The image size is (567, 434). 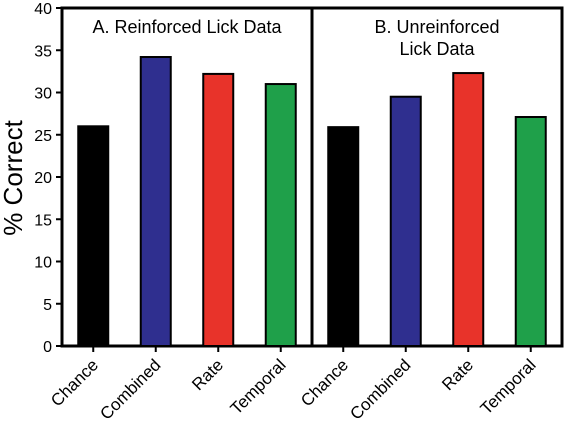 What do you see at coordinates (43, 263) in the screenshot?
I see `y-tick-label: 10` at bounding box center [43, 263].